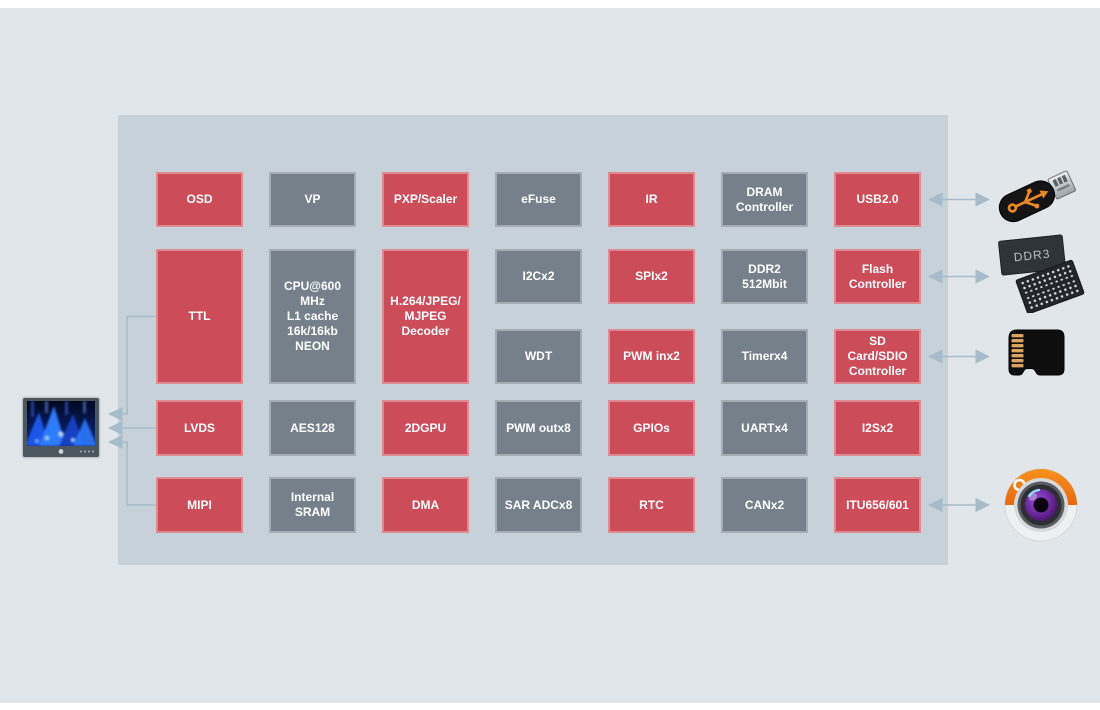 The image size is (1100, 710). I want to click on block-label-line: PXP/Scaler, so click(425, 199).